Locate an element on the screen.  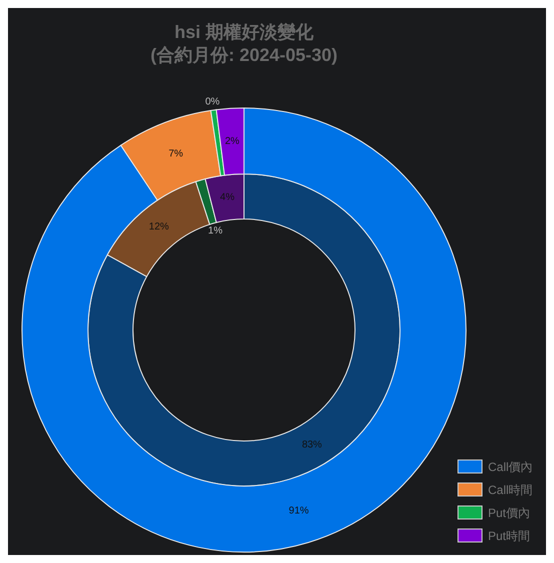
legend-label: Put價內 is located at coordinates (509, 513).